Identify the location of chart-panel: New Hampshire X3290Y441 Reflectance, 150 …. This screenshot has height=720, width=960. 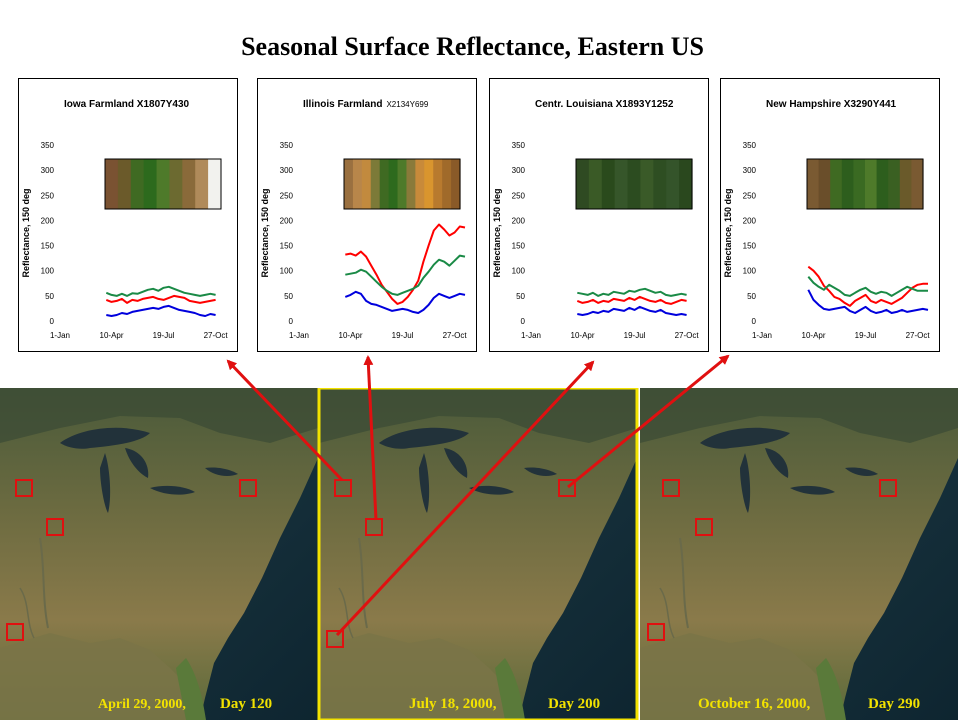
(830, 215).